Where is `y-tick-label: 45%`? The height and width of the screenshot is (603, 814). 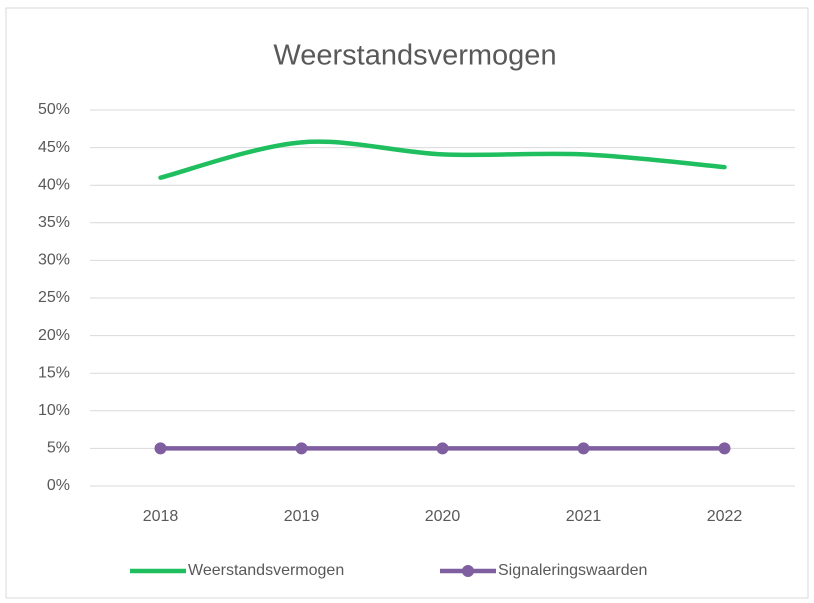 y-tick-label: 45% is located at coordinates (54, 147).